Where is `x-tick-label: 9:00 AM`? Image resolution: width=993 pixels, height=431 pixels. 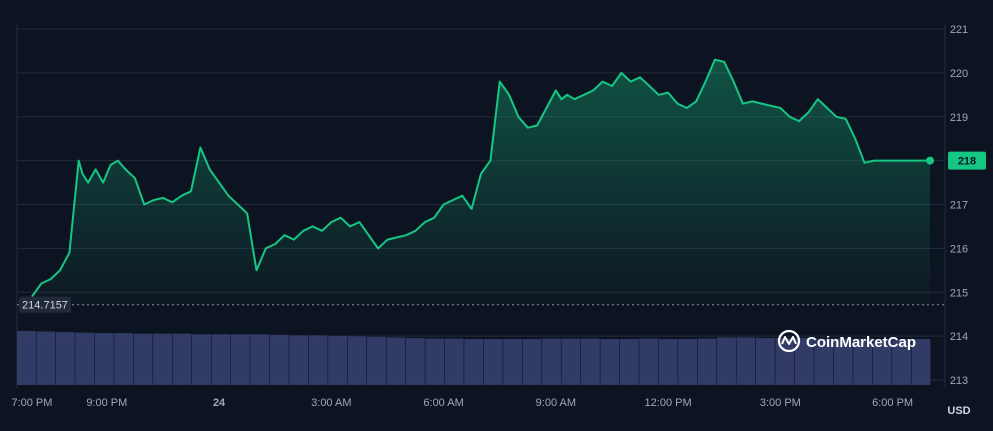
x-tick-label: 9:00 AM is located at coordinates (556, 403).